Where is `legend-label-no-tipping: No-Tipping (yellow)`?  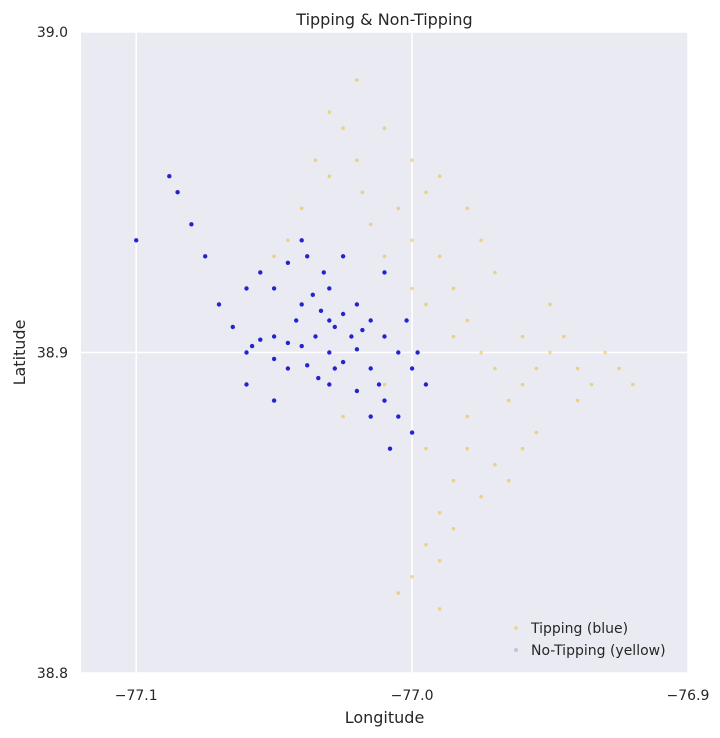
legend-label-no-tipping: No-Tipping (yellow) is located at coordinates (598, 651).